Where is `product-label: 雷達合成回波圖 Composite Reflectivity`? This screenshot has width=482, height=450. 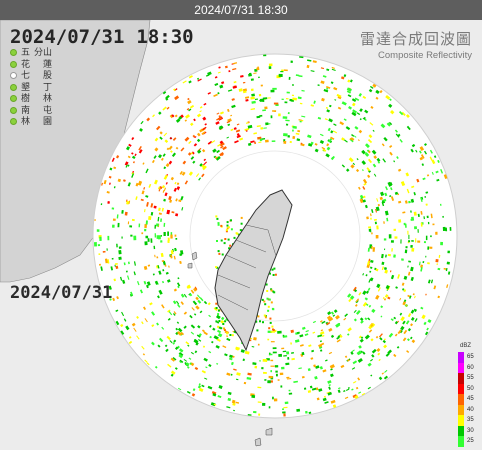
product-label: 雷達合成回波圖 Composite Reflectivity is located at coordinates (416, 44).